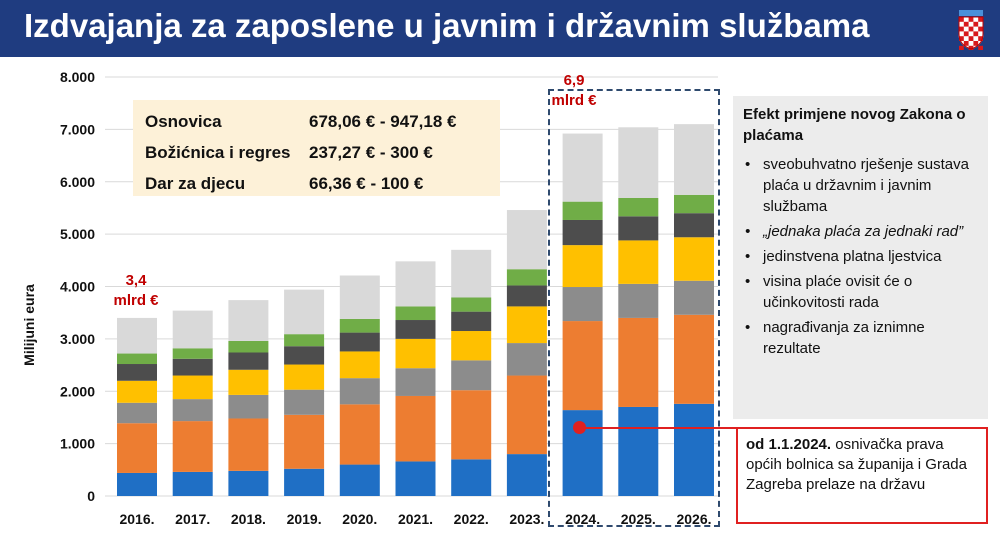 This screenshot has height=533, width=1000. What do you see at coordinates (574, 80) in the screenshot?
I see `callout-value: 6,9` at bounding box center [574, 80].